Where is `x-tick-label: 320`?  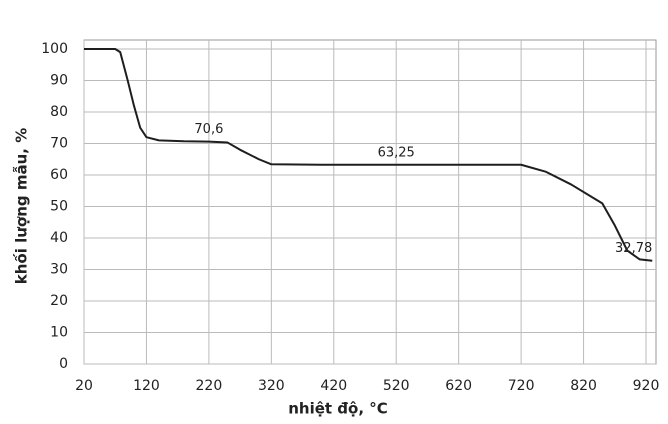
x-tick-label: 320 is located at coordinates (271, 386).